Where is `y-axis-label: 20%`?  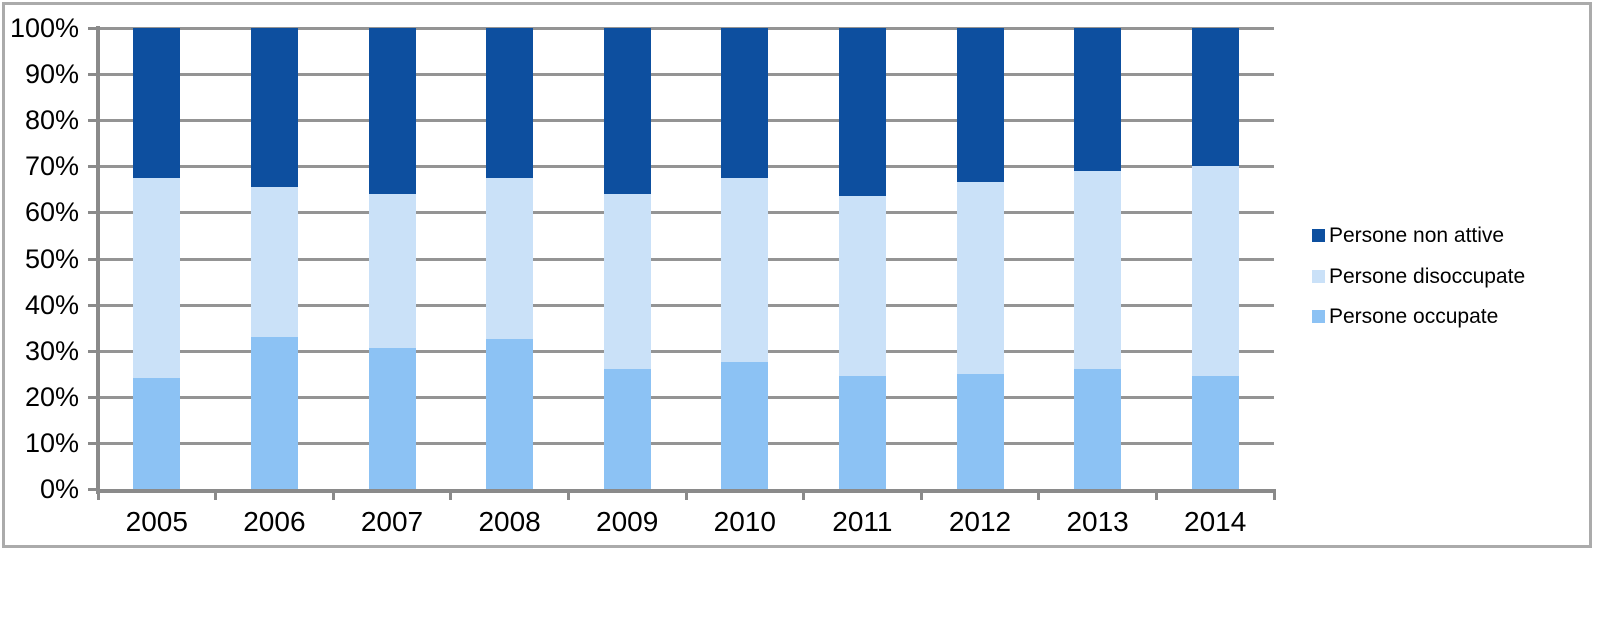
y-axis-label: 20% is located at coordinates (51, 396).